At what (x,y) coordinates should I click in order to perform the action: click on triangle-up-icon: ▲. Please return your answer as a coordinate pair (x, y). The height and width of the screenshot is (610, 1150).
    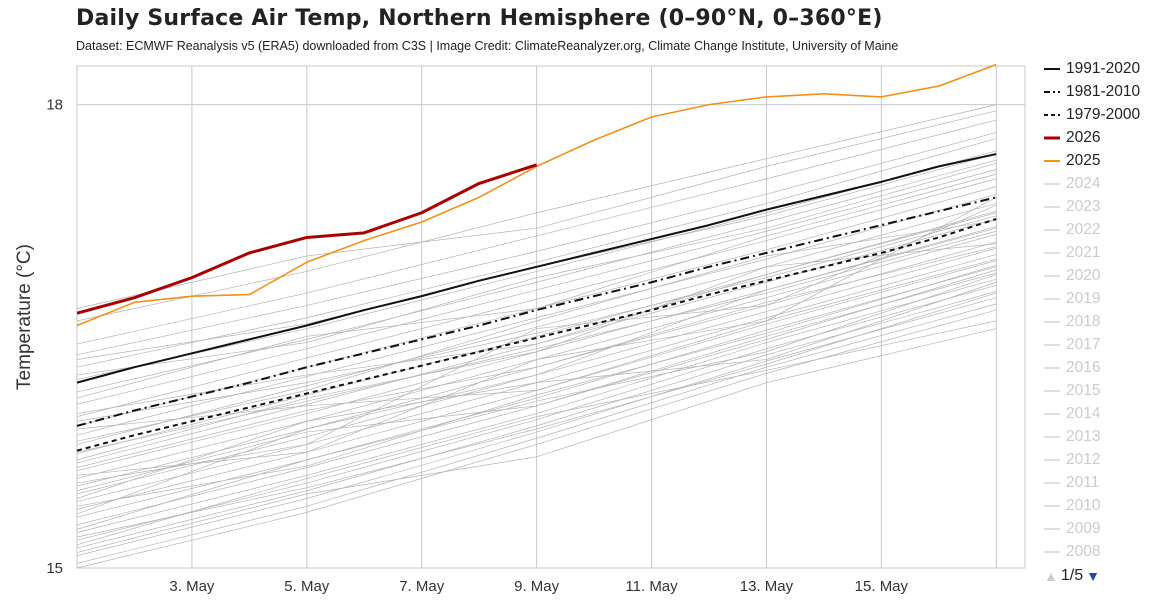
    Looking at the image, I should click on (1051, 576).